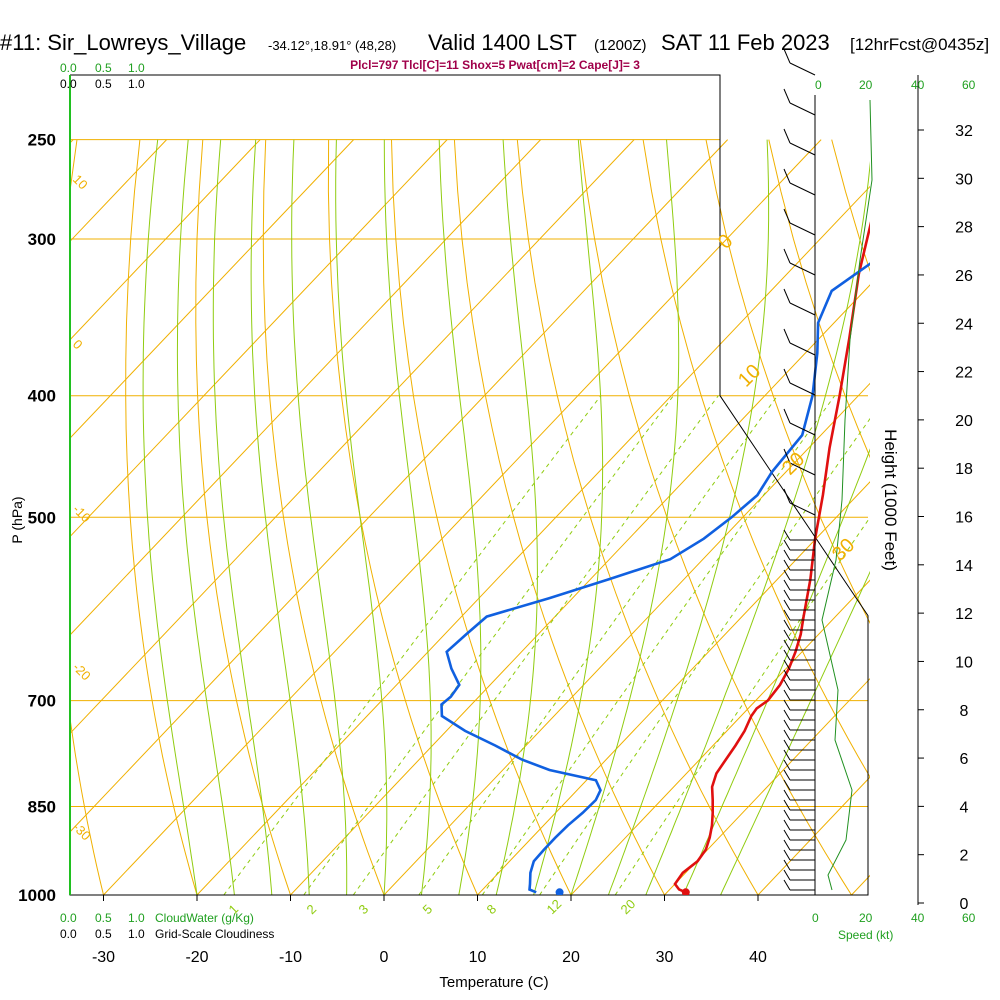 This screenshot has width=1000, height=1000. I want to click on height-tick-label: 30, so click(964, 179).